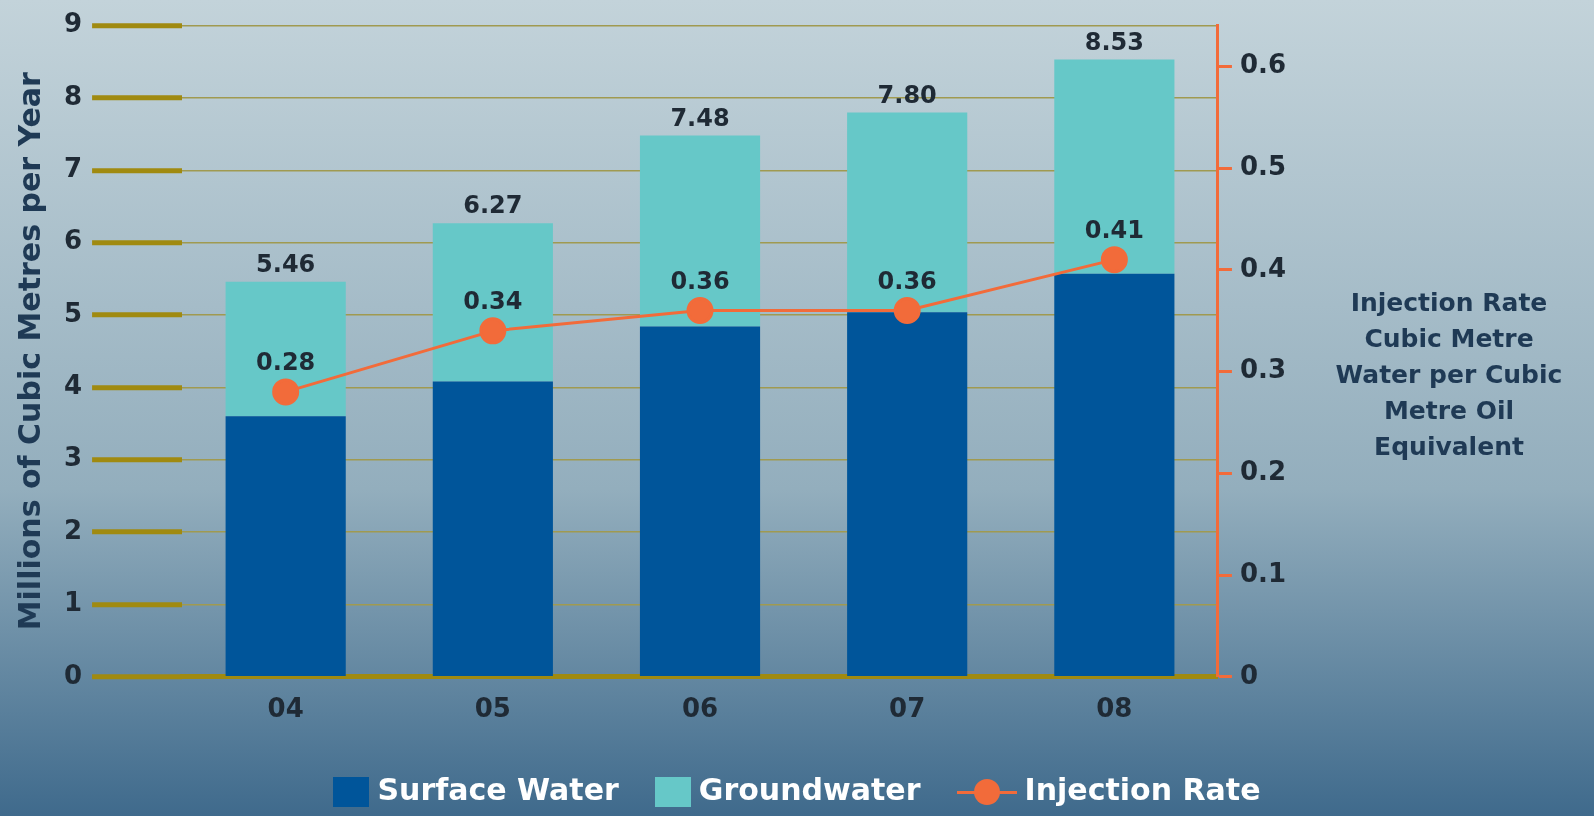 The height and width of the screenshot is (816, 1594). Describe the element at coordinates (73, 529) in the screenshot. I see `y-tick-label: 2` at that location.